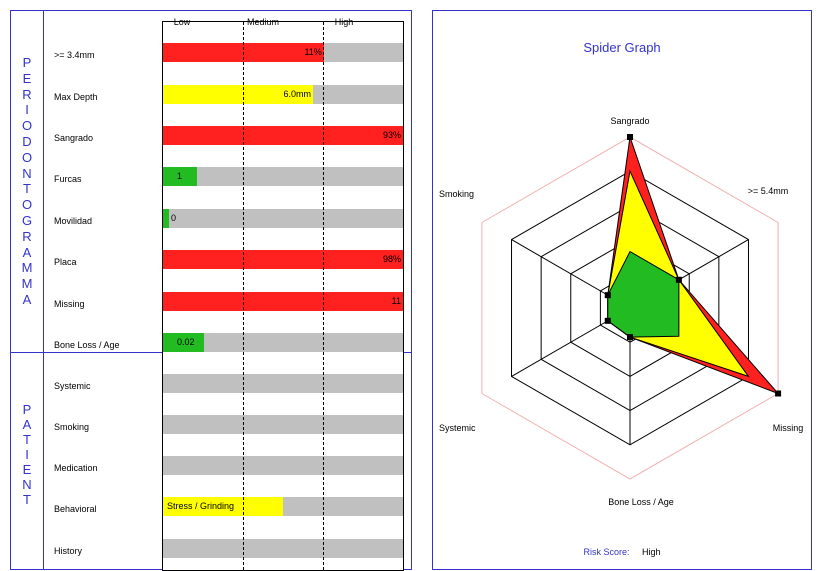  I want to click on spider-graph-title: Spider Graph, so click(622, 47).